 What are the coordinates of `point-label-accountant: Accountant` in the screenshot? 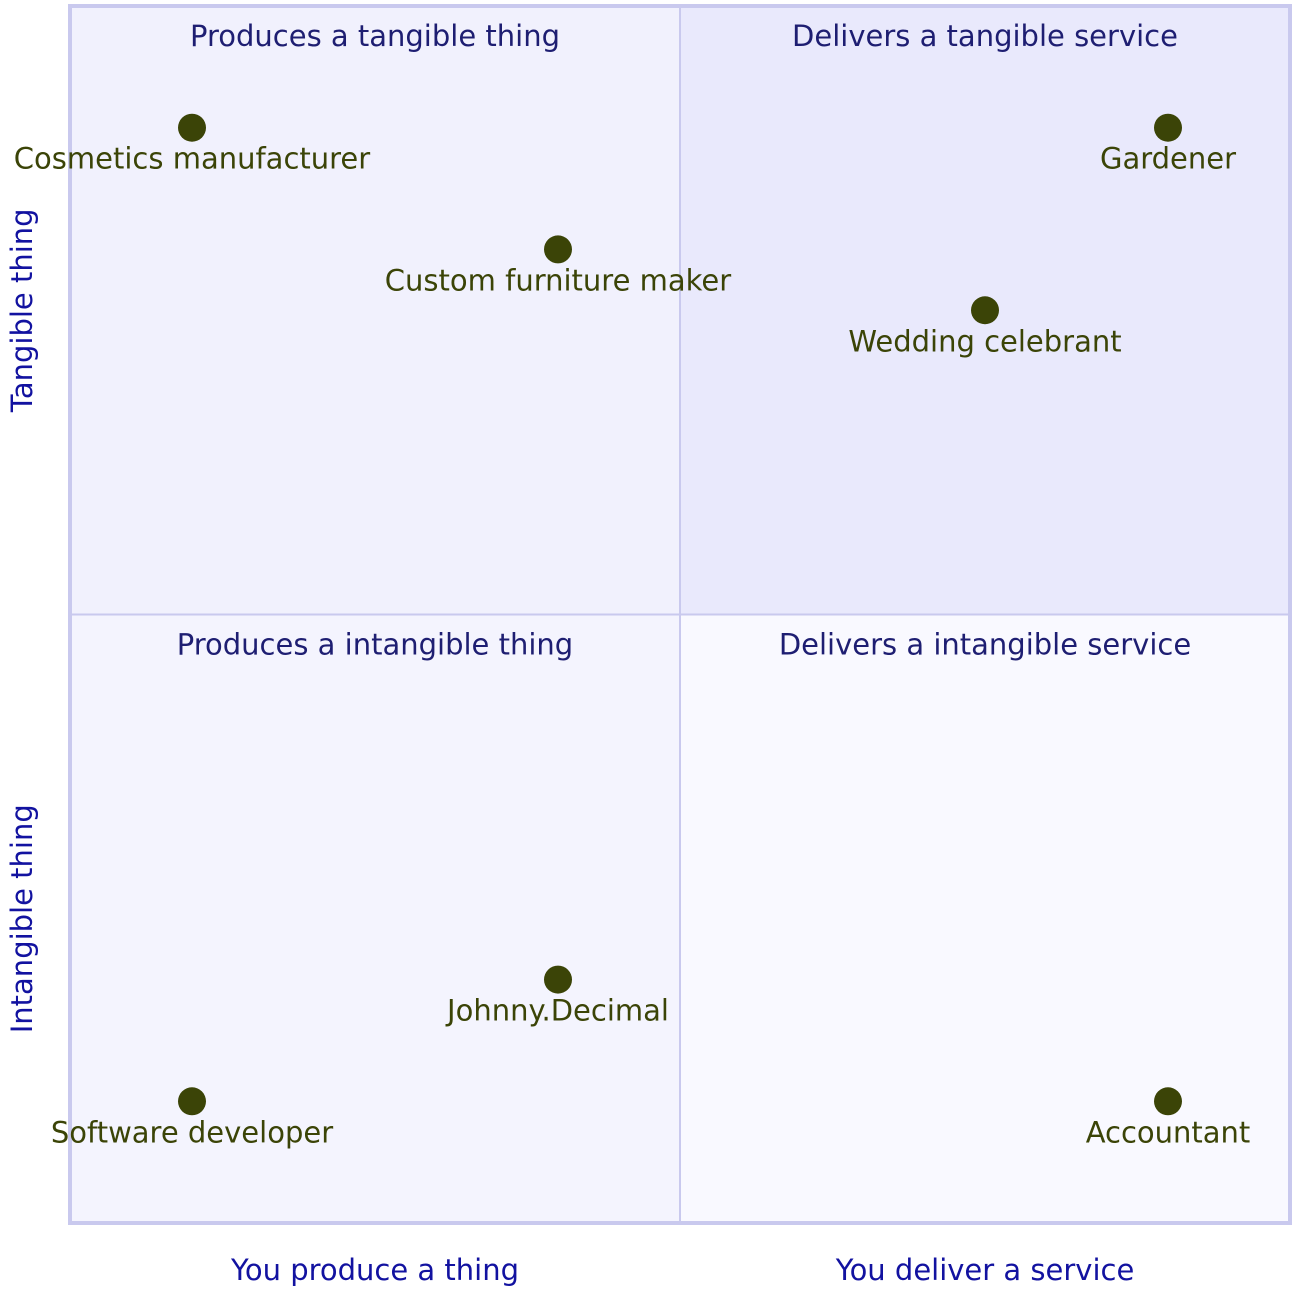 It's located at (1168, 1132).